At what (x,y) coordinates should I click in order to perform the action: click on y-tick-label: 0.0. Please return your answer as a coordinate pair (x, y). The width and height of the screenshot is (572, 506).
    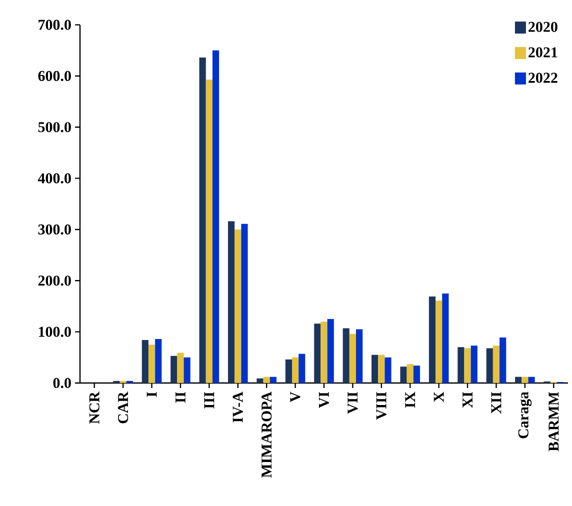
    Looking at the image, I should click on (62, 383).